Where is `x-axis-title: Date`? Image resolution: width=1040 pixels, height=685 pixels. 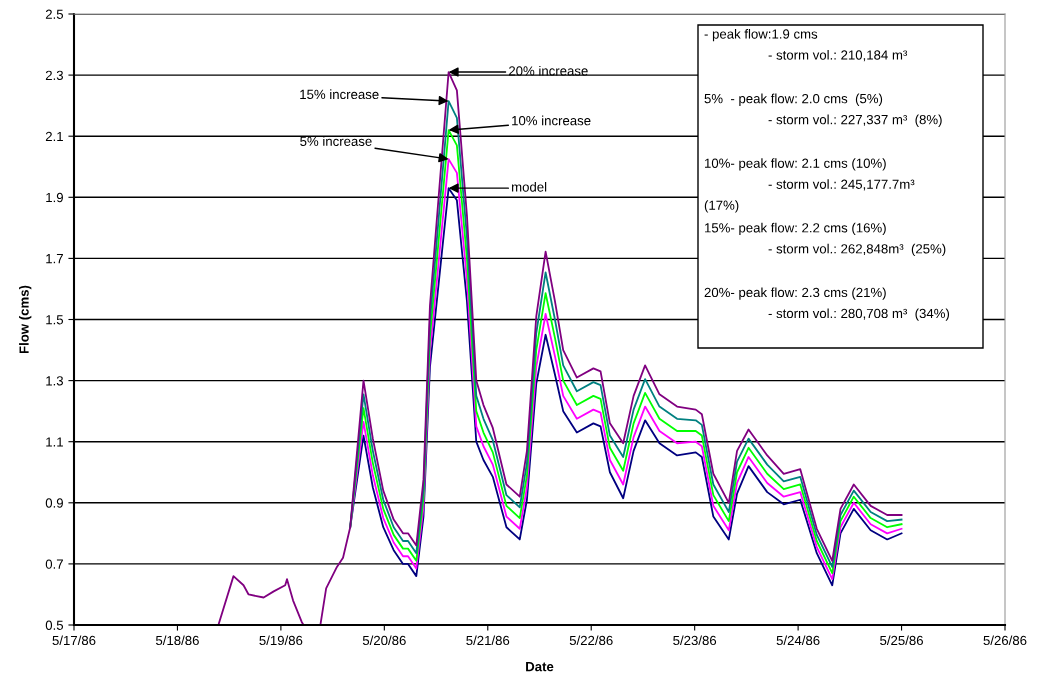 x-axis-title: Date is located at coordinates (540, 667).